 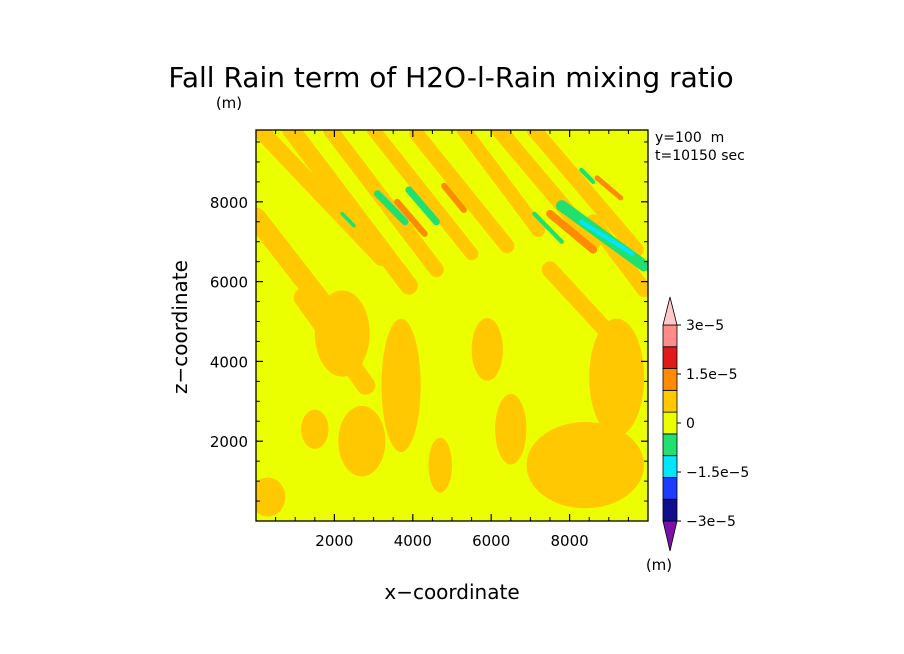 I want to click on colorbar-under-triangle, so click(x=670, y=536).